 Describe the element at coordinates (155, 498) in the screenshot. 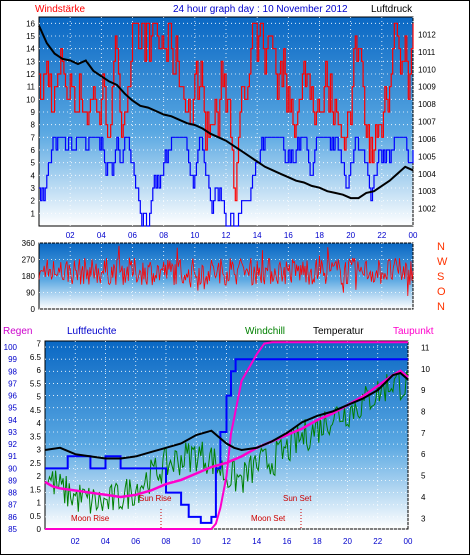

I see `sun-rise-label: Sun Rise` at that location.